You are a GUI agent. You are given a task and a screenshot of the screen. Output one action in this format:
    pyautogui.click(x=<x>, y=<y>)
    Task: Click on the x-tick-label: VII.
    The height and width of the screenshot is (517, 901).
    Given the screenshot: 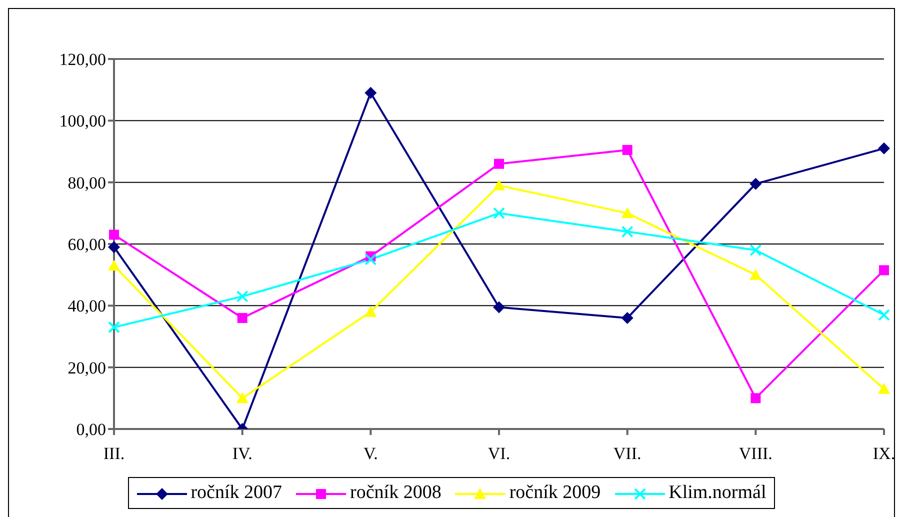 What is the action you would take?
    pyautogui.click(x=627, y=454)
    